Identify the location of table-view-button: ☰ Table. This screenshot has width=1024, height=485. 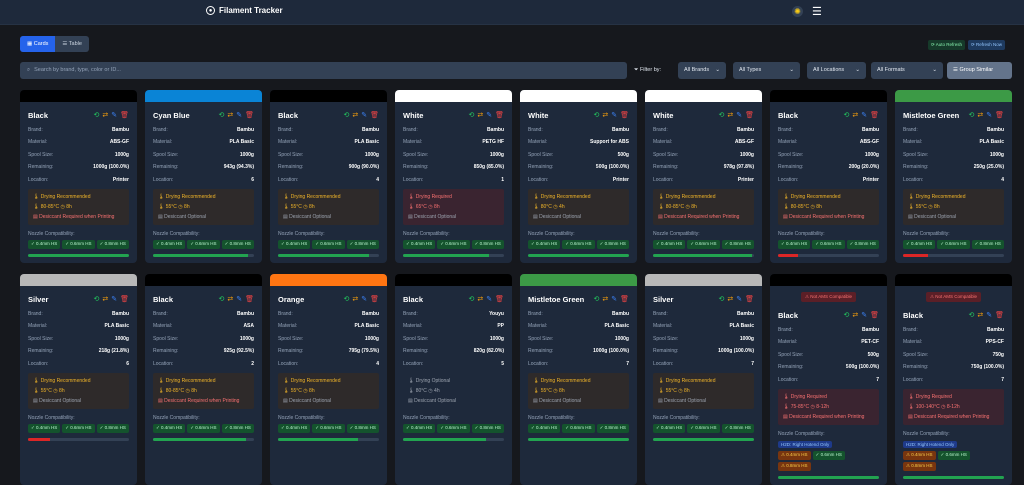
(72, 44).